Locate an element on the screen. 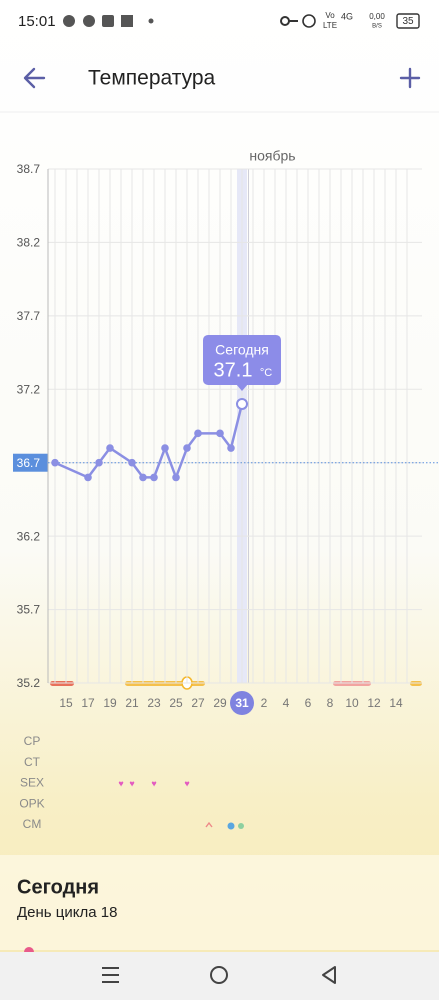 This screenshot has width=439, height=1000. tooltip-unit: °C is located at coordinates (266, 373).